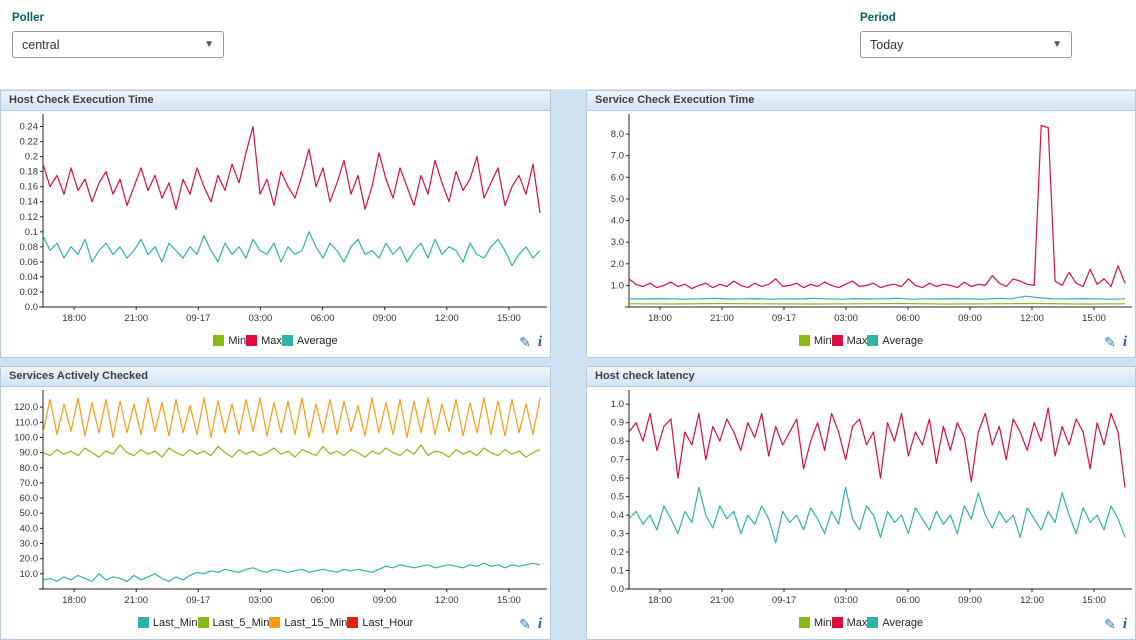 The width and height of the screenshot is (1136, 640). What do you see at coordinates (617, 534) in the screenshot?
I see `svg-text: 0.3` at bounding box center [617, 534].